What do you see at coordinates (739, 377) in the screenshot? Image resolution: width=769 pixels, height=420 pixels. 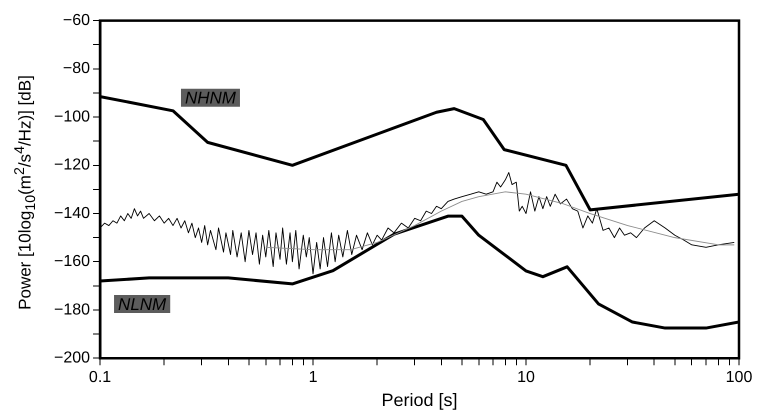 I see `x-tick-label: 100` at bounding box center [739, 377].